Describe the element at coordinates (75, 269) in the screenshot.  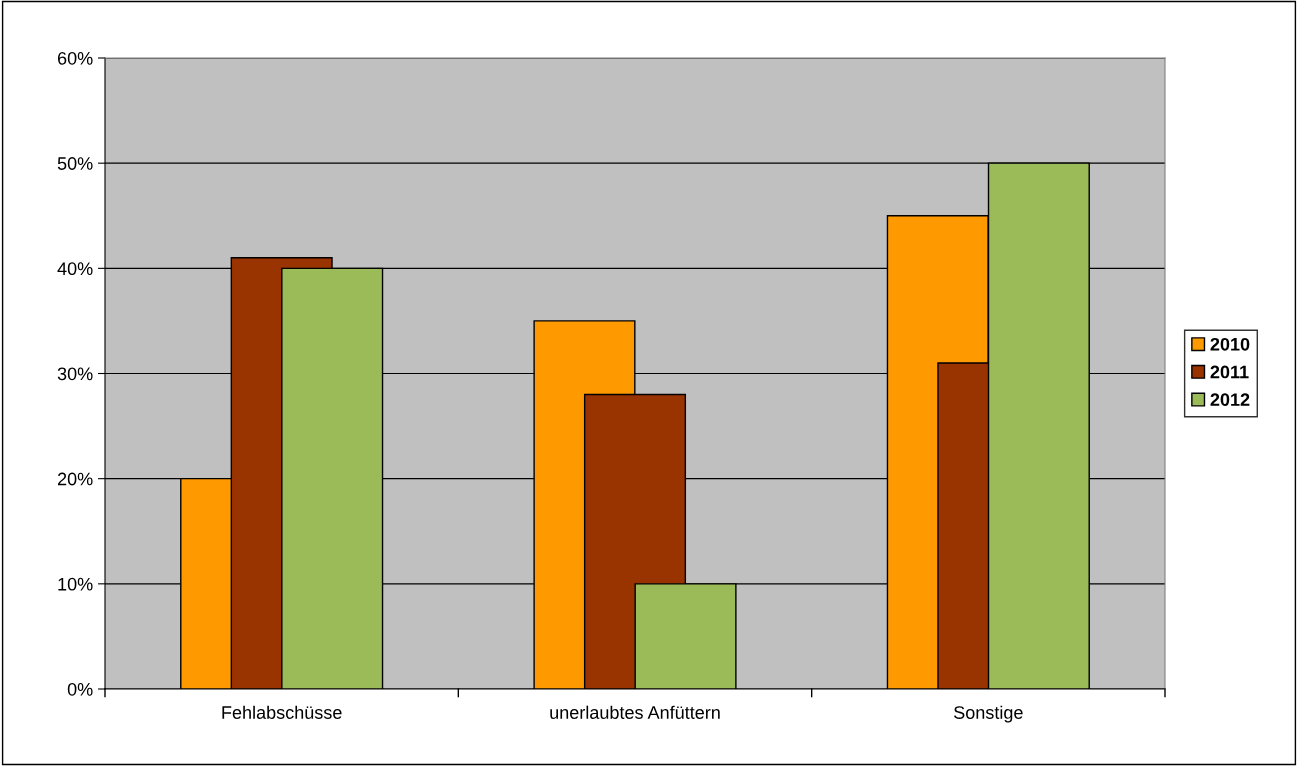
I see `y-tick-label: 40%` at that location.